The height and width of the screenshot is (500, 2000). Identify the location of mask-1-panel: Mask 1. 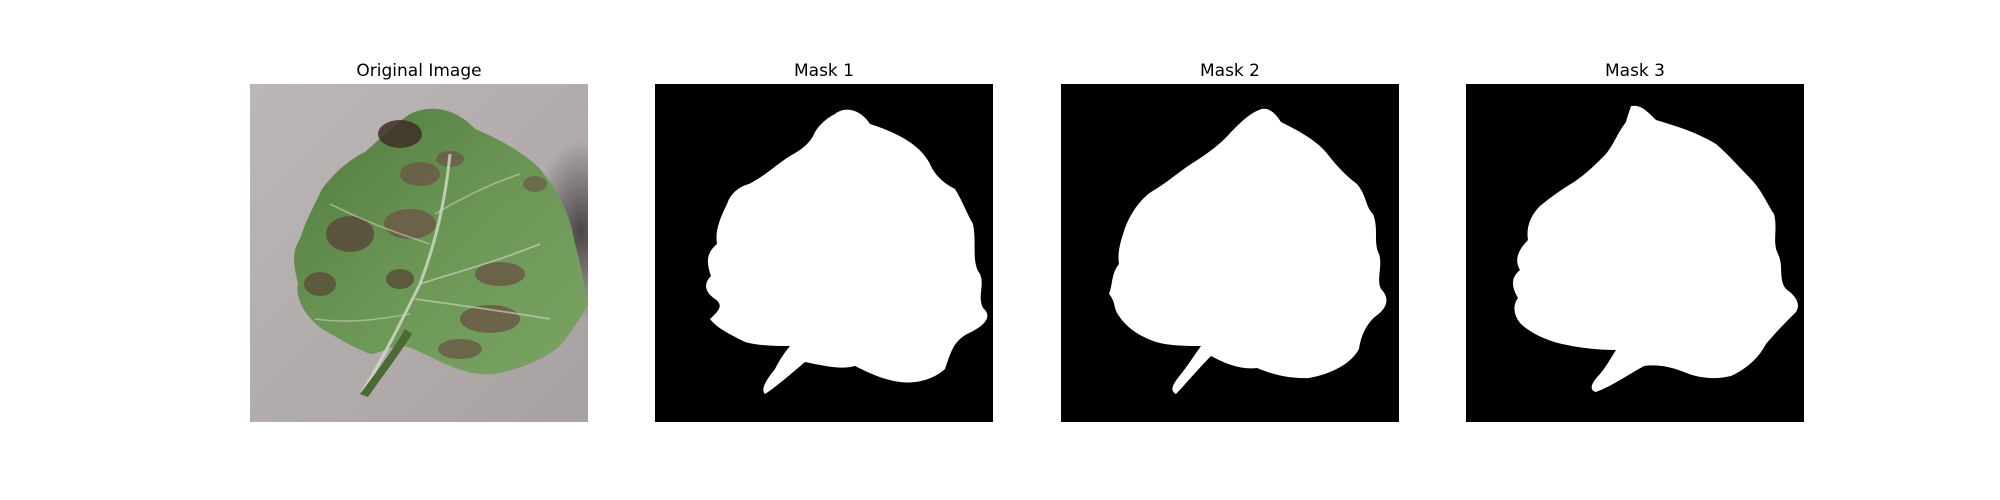
(824, 240).